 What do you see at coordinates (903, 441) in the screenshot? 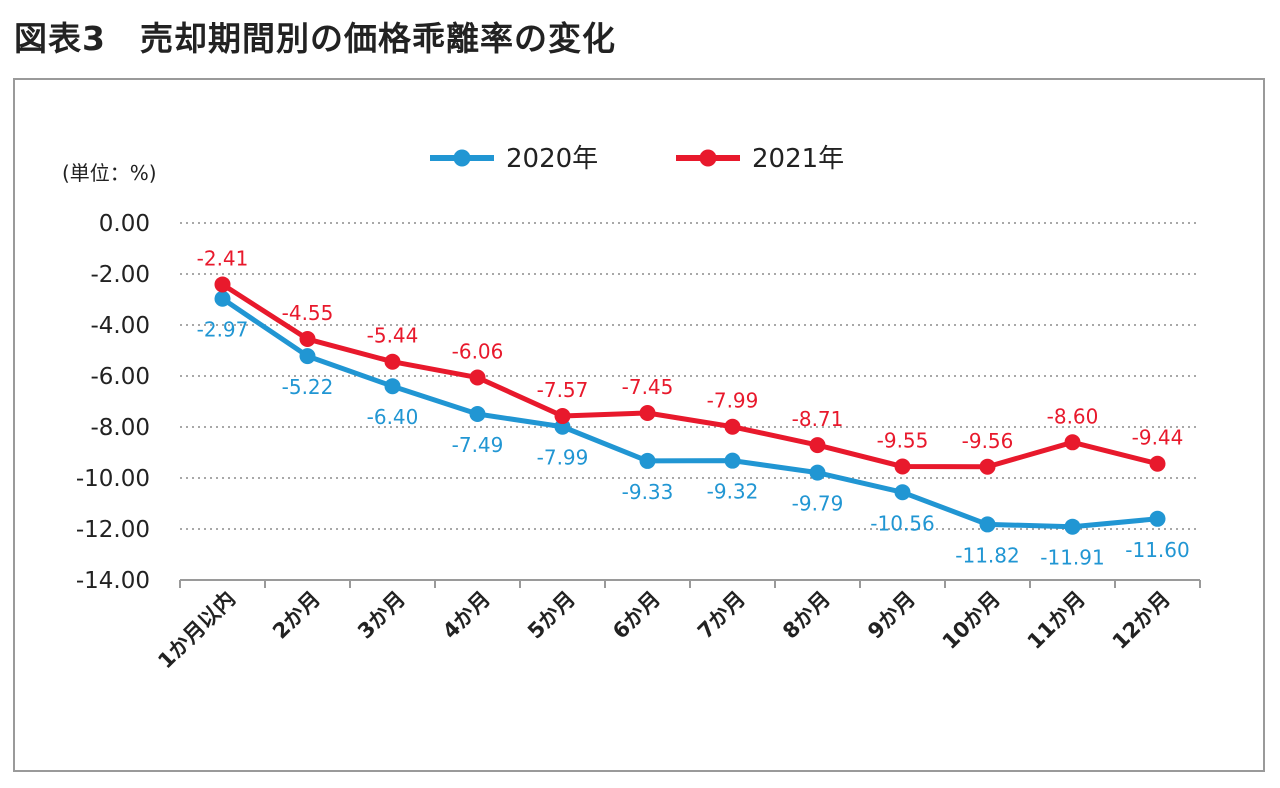
I see `data-label: -9.55` at bounding box center [903, 441].